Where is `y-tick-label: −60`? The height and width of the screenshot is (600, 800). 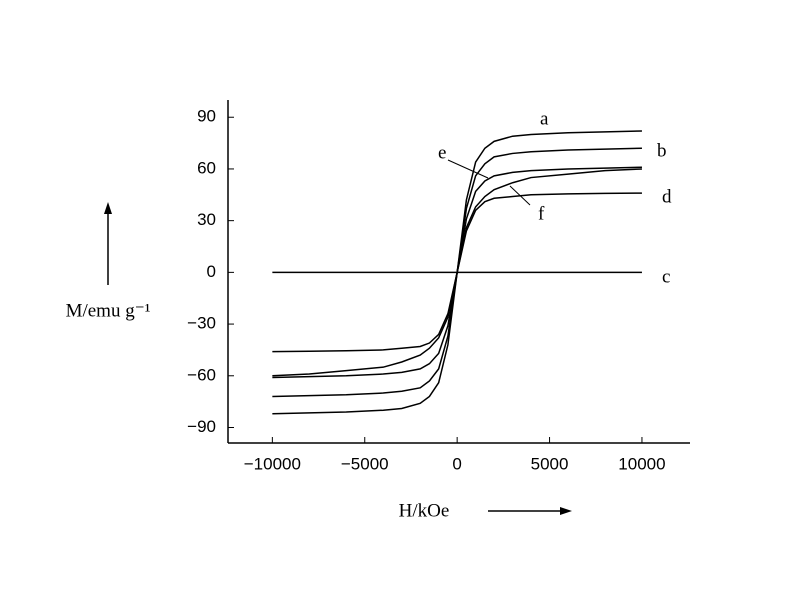
y-tick-label: −60 is located at coordinates (201, 374).